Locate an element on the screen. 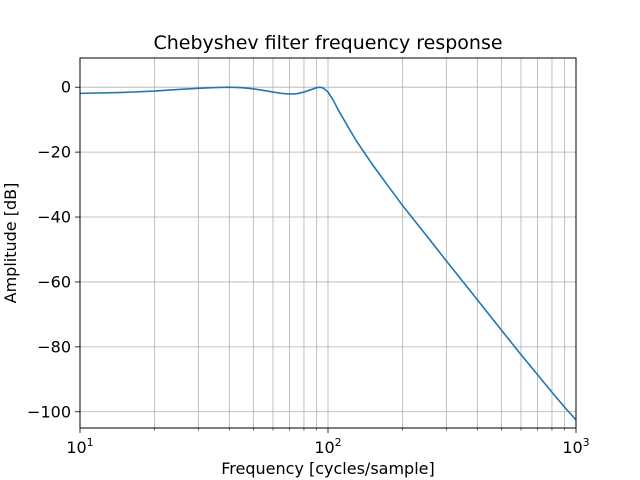  y-tick-label: −40 is located at coordinates (54, 217).